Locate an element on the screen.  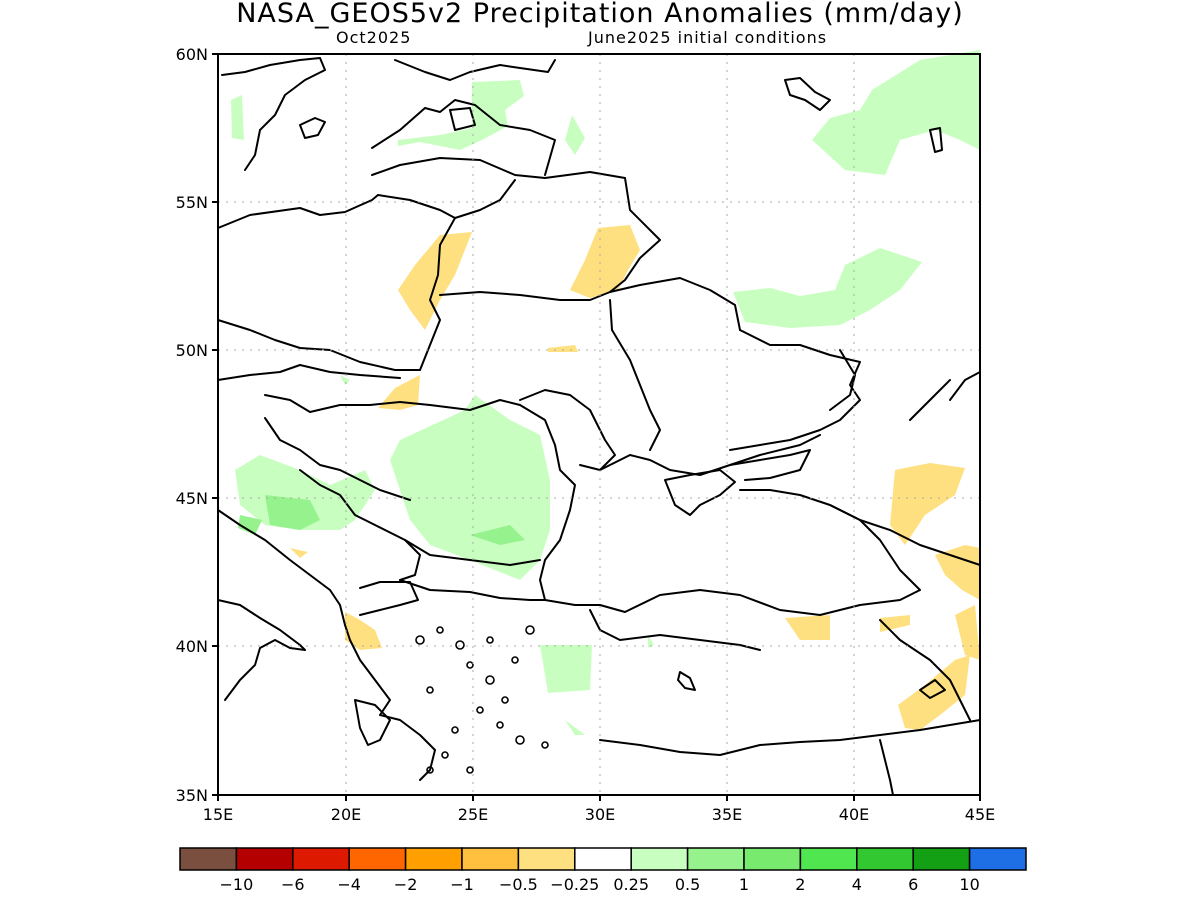
lon-label: 30E is located at coordinates (600, 814).